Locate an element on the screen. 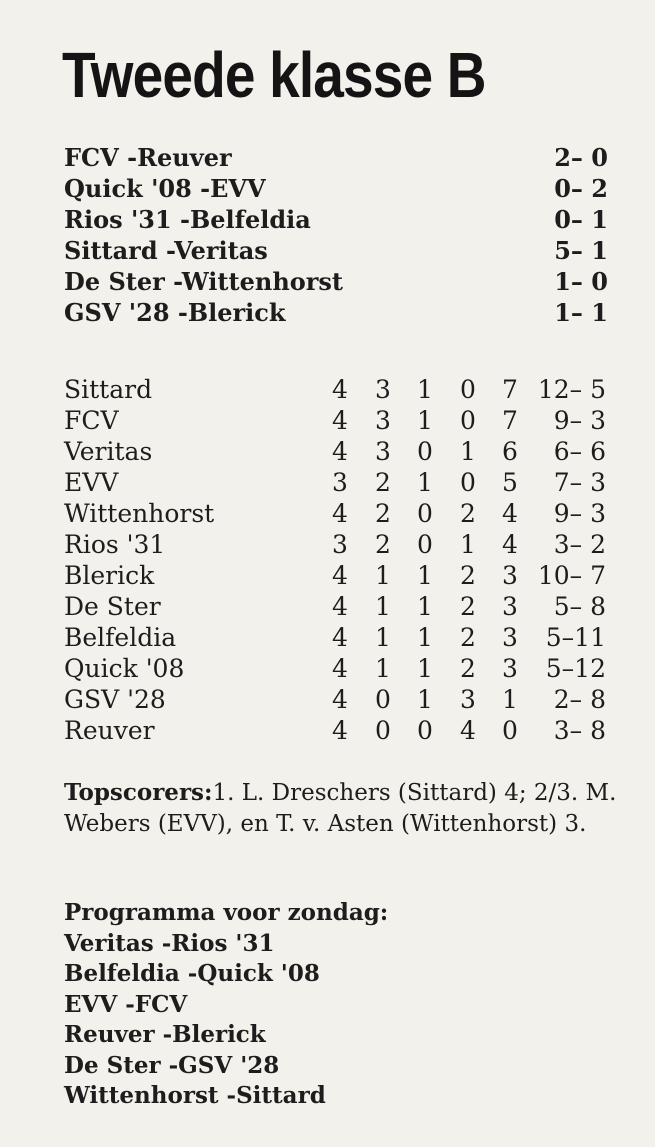 The width and height of the screenshot is (655, 1147). team-name: EVV is located at coordinates (91, 482).